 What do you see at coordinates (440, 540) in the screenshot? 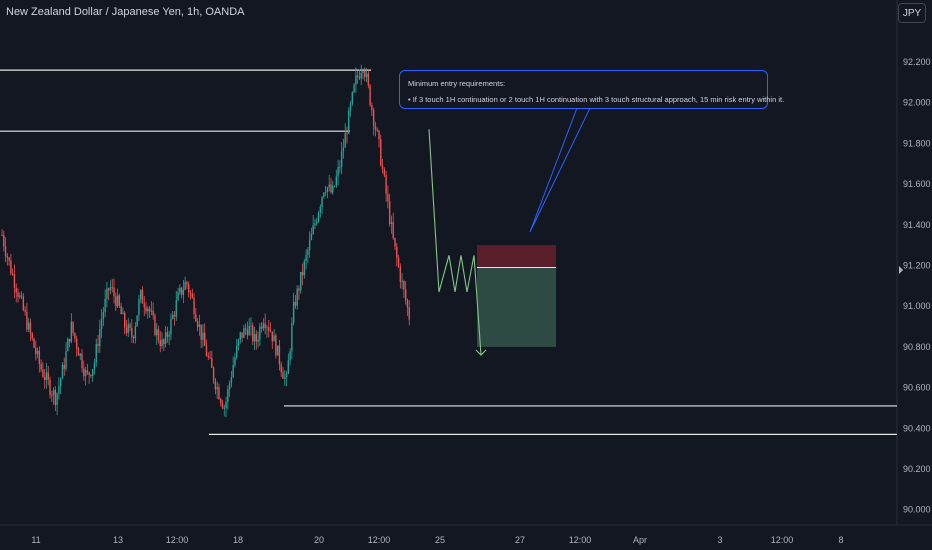
I see `time-tick-label: 25` at bounding box center [440, 540].